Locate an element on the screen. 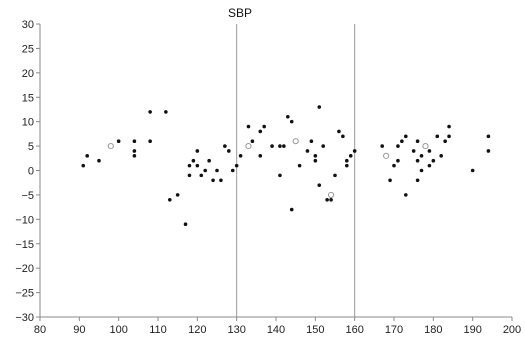  x-axis: 80 90 100 110 120 130 140 150 160 170 180 190 200 is located at coordinates (277, 326).